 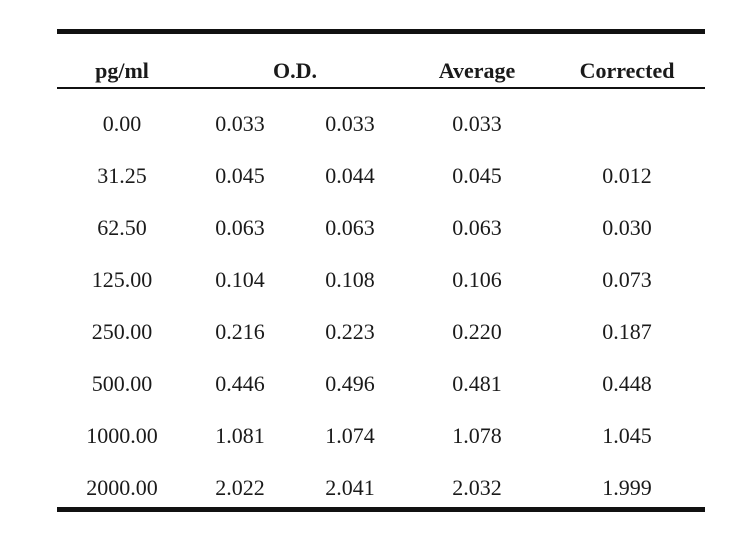 I want to click on header-concentration: pg/ml, so click(x=122, y=70).